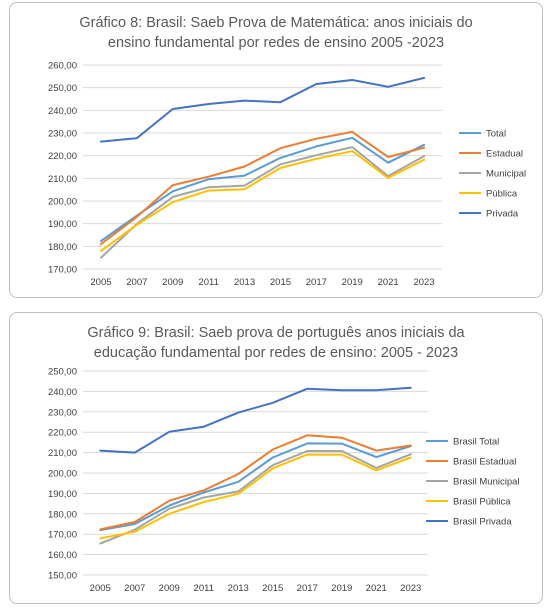 The image size is (554, 609). Describe the element at coordinates (496, 134) in the screenshot. I see `legend-label: Total` at that location.